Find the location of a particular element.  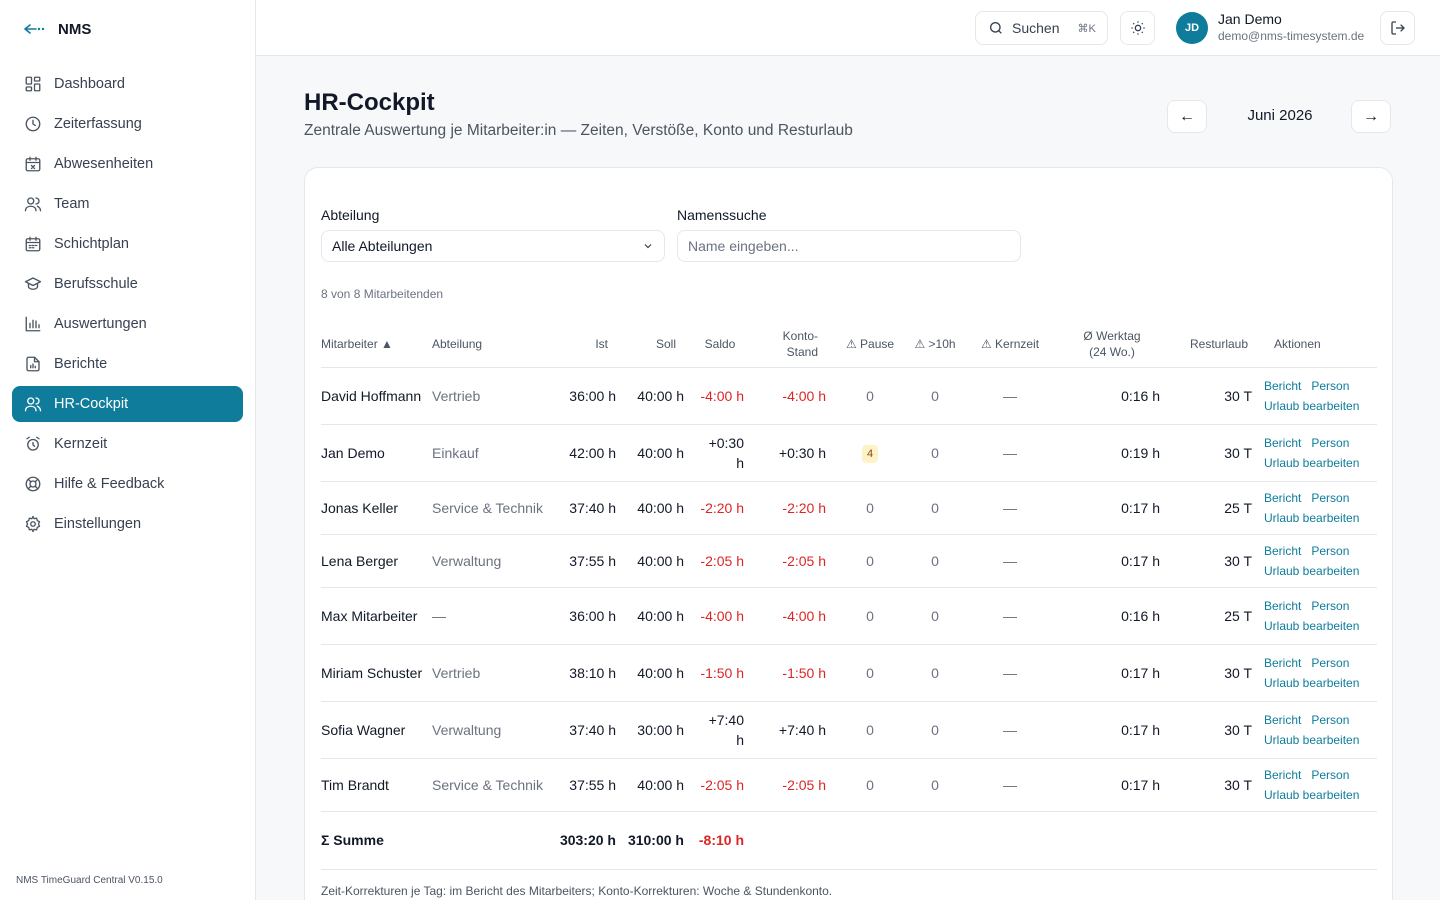

sidebar-item-team: Team is located at coordinates (127, 204).